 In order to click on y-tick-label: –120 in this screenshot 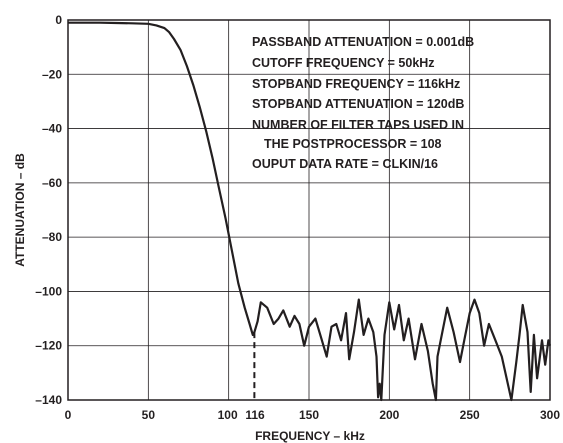, I will do `click(48, 346)`.